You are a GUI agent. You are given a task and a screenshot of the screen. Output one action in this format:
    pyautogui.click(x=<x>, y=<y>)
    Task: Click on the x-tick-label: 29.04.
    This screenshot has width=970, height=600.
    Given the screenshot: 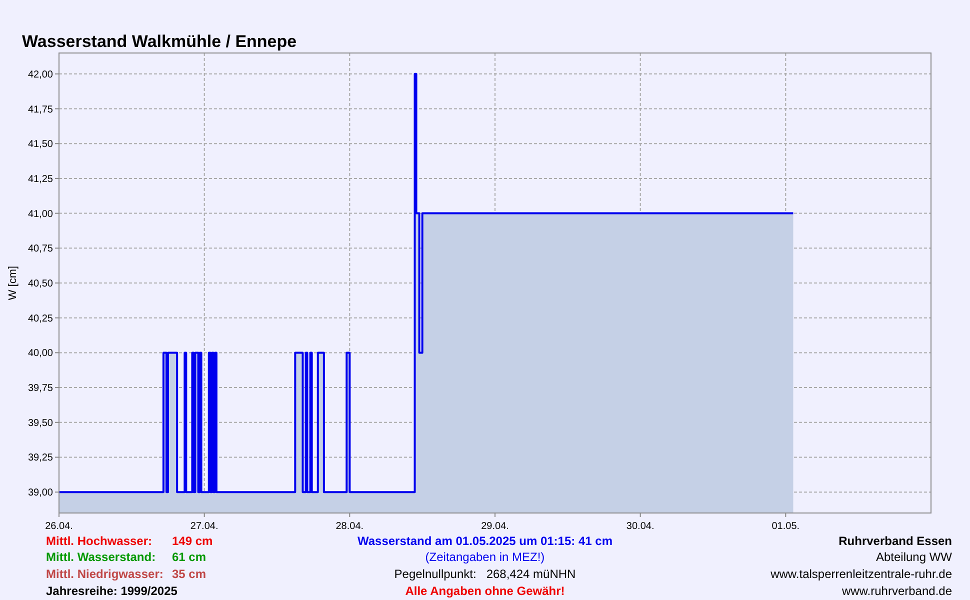 What is the action you would take?
    pyautogui.click(x=495, y=526)
    